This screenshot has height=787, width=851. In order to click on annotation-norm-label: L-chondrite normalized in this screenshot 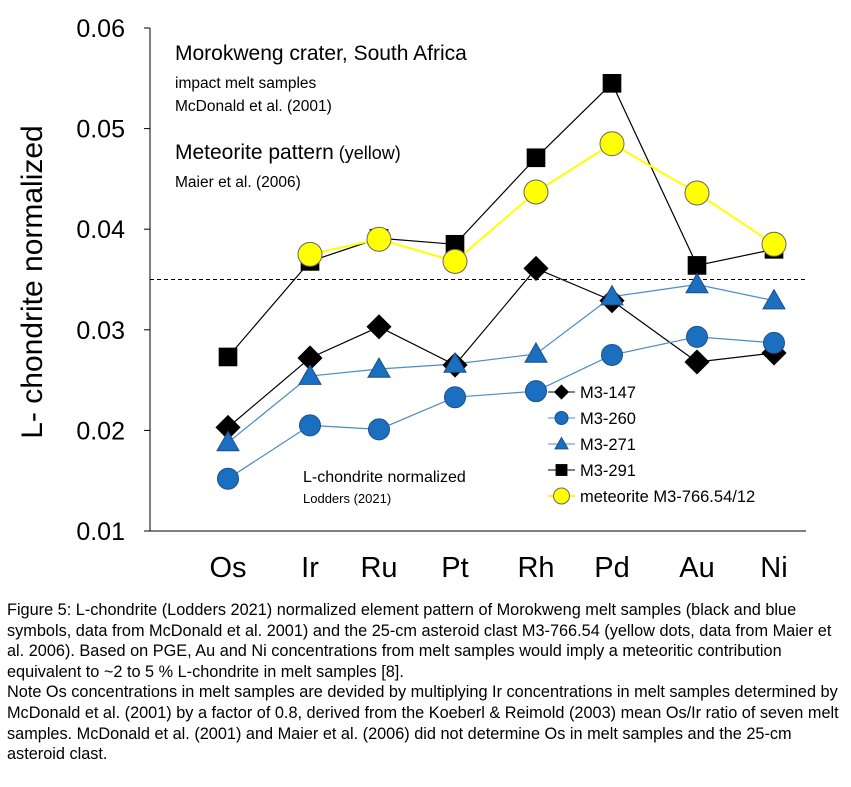, I will do `click(384, 477)`.